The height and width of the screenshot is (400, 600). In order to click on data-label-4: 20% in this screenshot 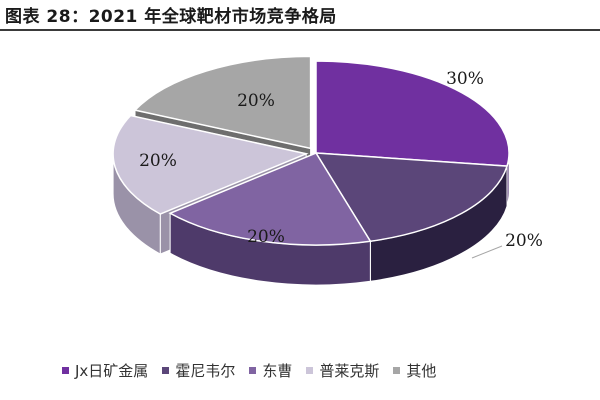, I will do `click(158, 161)`.